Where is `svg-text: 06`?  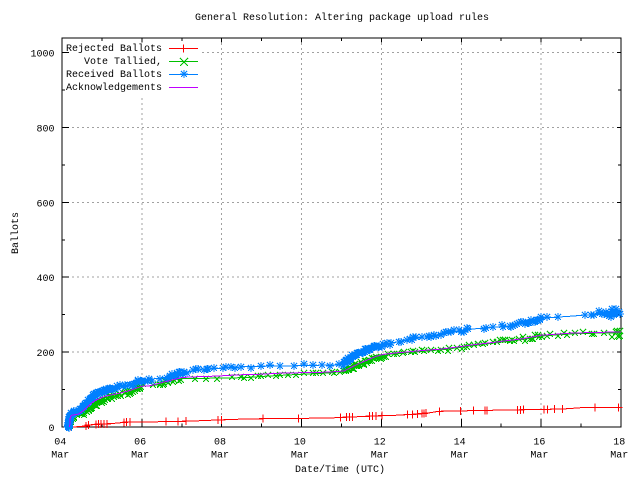 svg-text: 06 is located at coordinates (140, 443).